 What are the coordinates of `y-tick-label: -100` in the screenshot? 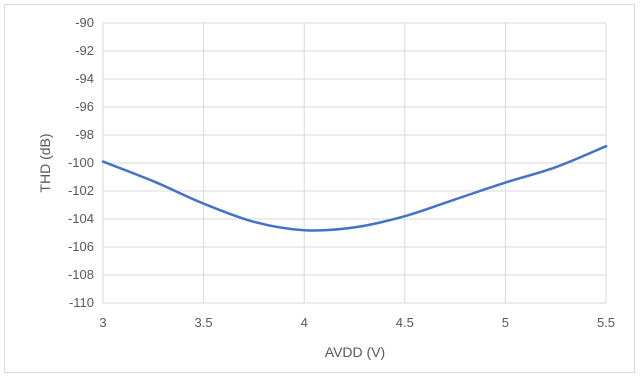 It's located at (81, 162).